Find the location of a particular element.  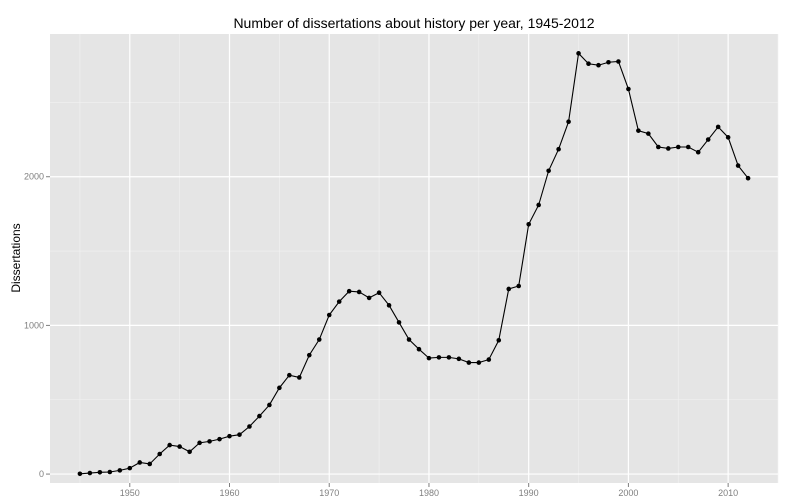

x-tick-label: 1950 is located at coordinates (130, 493).